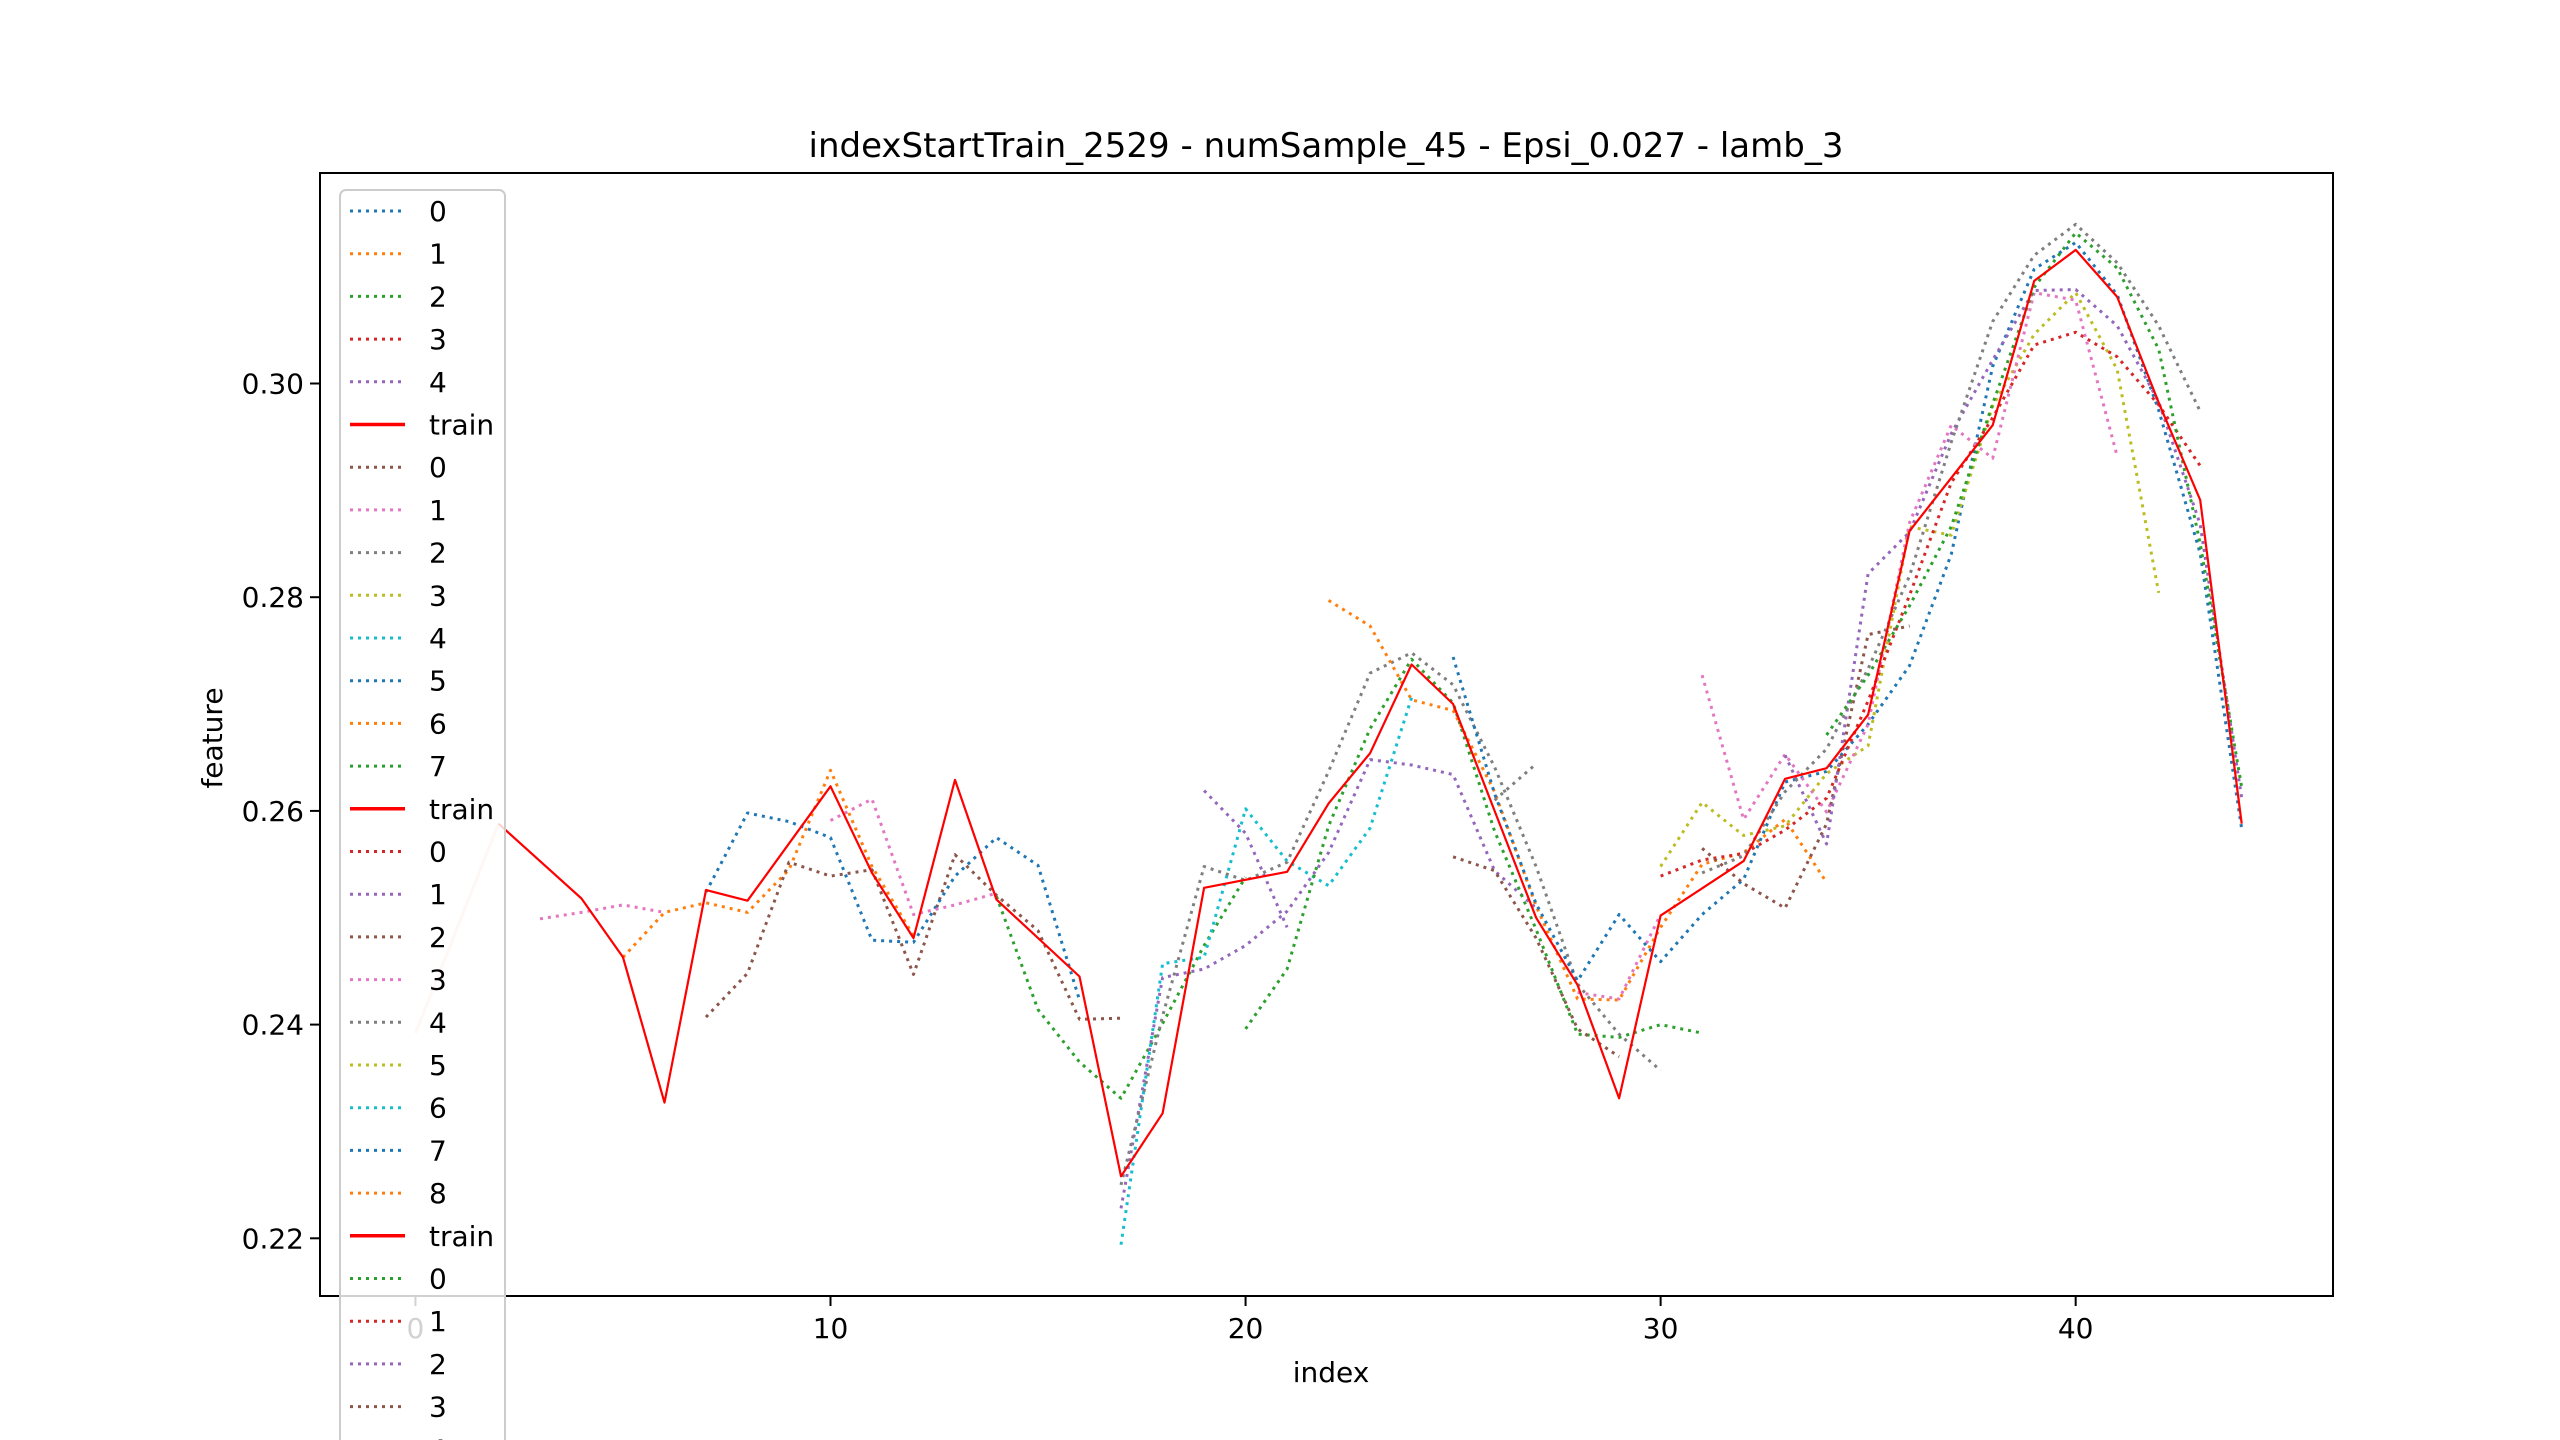 This screenshot has width=2560, height=1440. What do you see at coordinates (1661, 1328) in the screenshot?
I see `x-tick-label: 30` at bounding box center [1661, 1328].